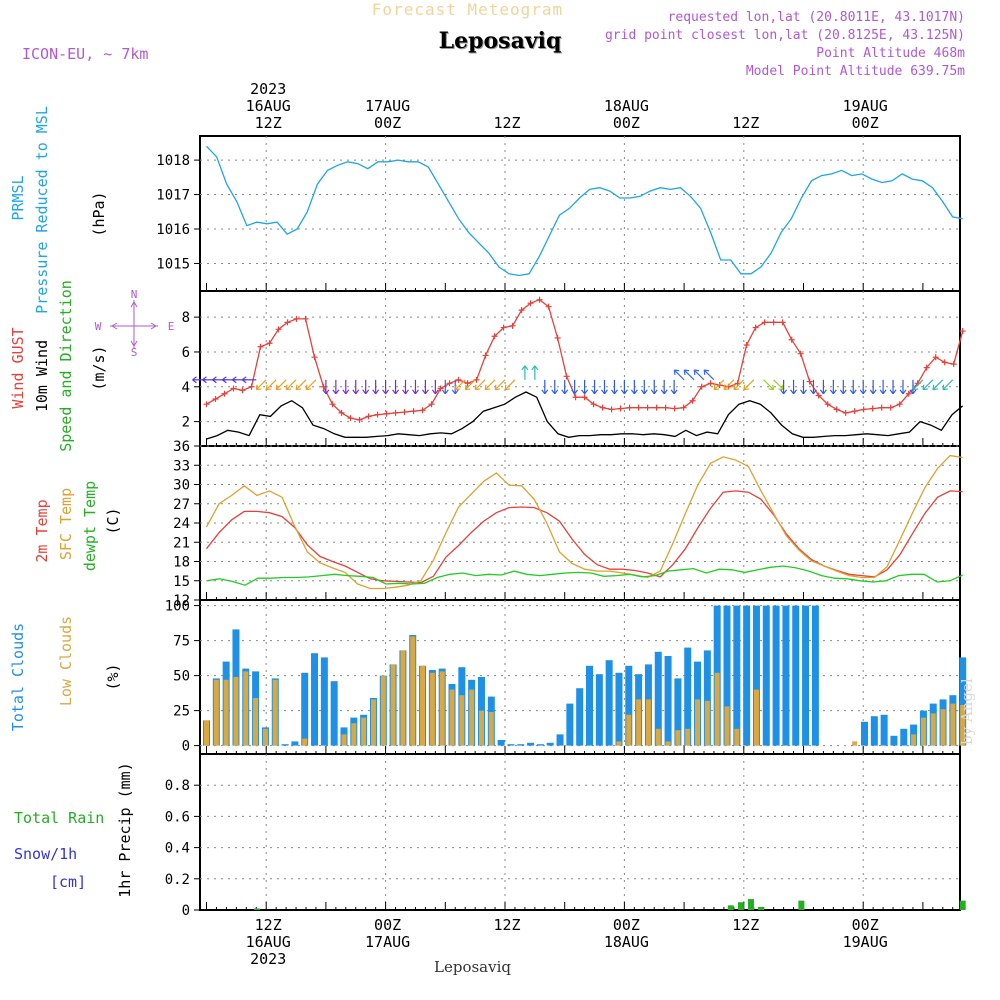  I want to click on y-tick-label: 18, so click(181, 563).